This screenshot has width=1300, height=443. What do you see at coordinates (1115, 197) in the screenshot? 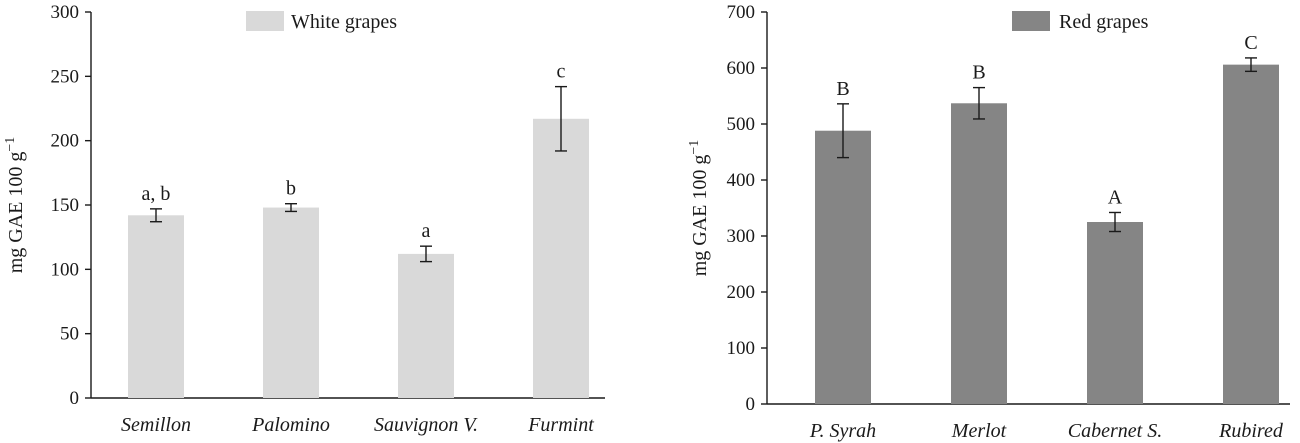
I see `significance-letter: A` at bounding box center [1115, 197].